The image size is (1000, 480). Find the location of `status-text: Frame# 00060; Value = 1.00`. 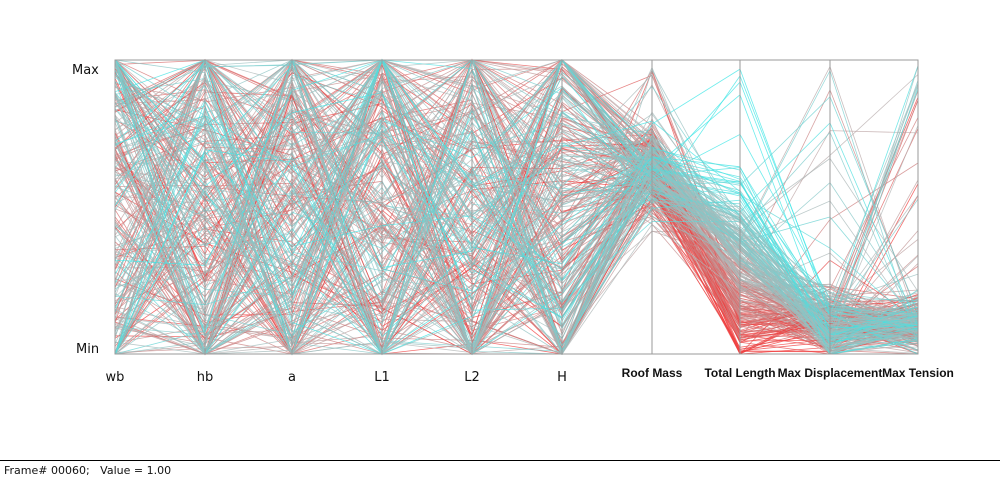

status-text: Frame# 00060; Value = 1.00 is located at coordinates (88, 470).